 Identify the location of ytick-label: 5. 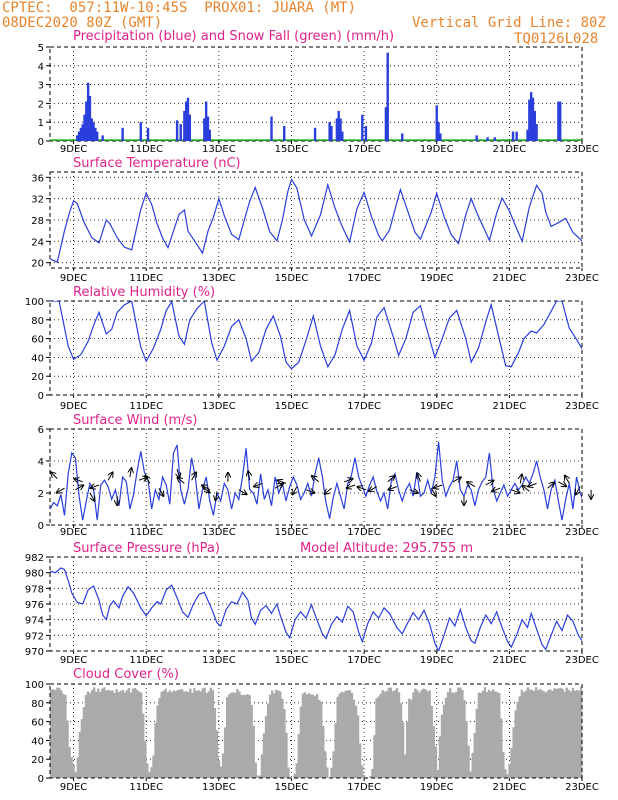
(41, 48).